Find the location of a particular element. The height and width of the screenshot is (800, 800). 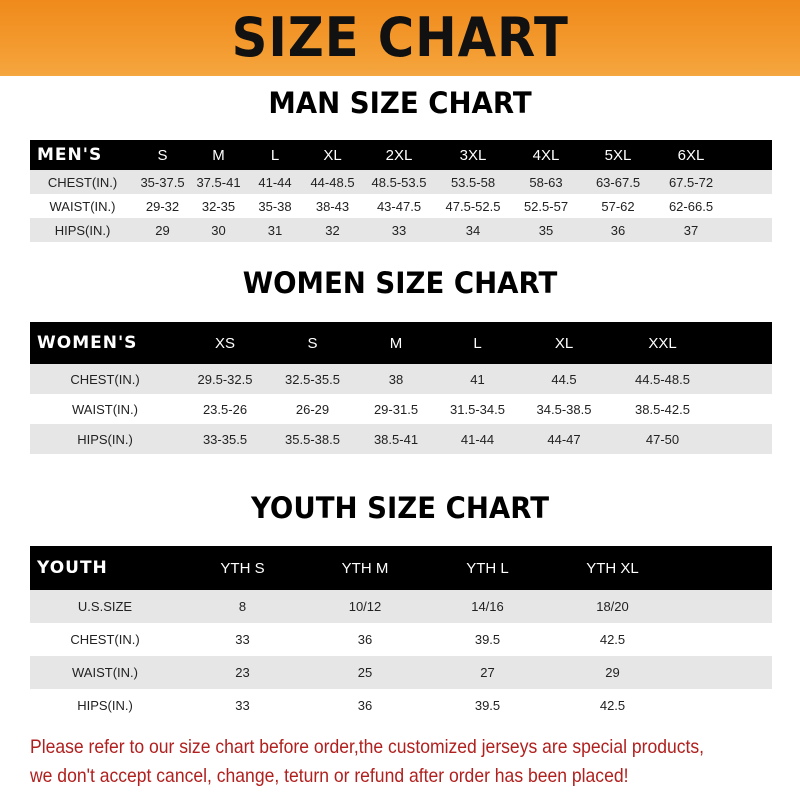

table-cell: 38 is located at coordinates (396, 379).